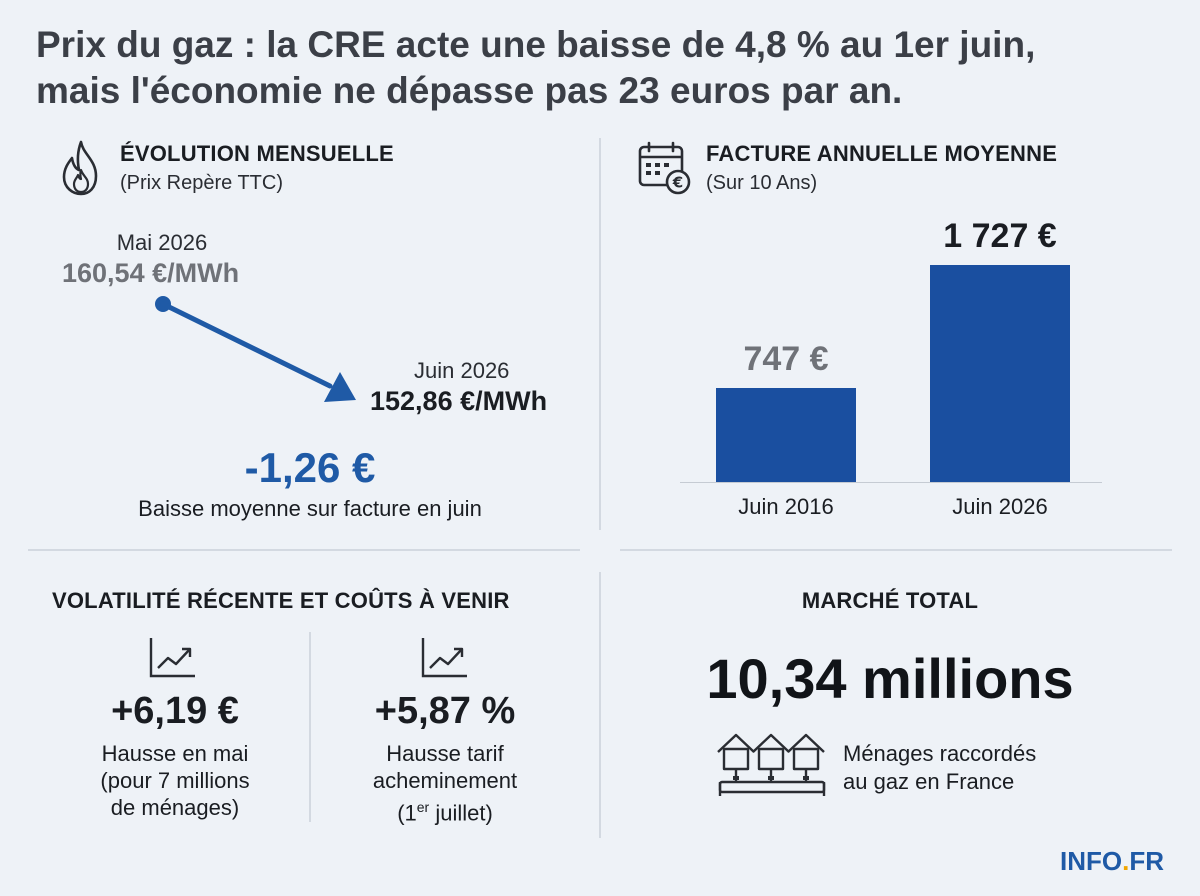 The height and width of the screenshot is (896, 1200). I want to click on facture-subheading: (Sur 10 Ans), so click(762, 183).